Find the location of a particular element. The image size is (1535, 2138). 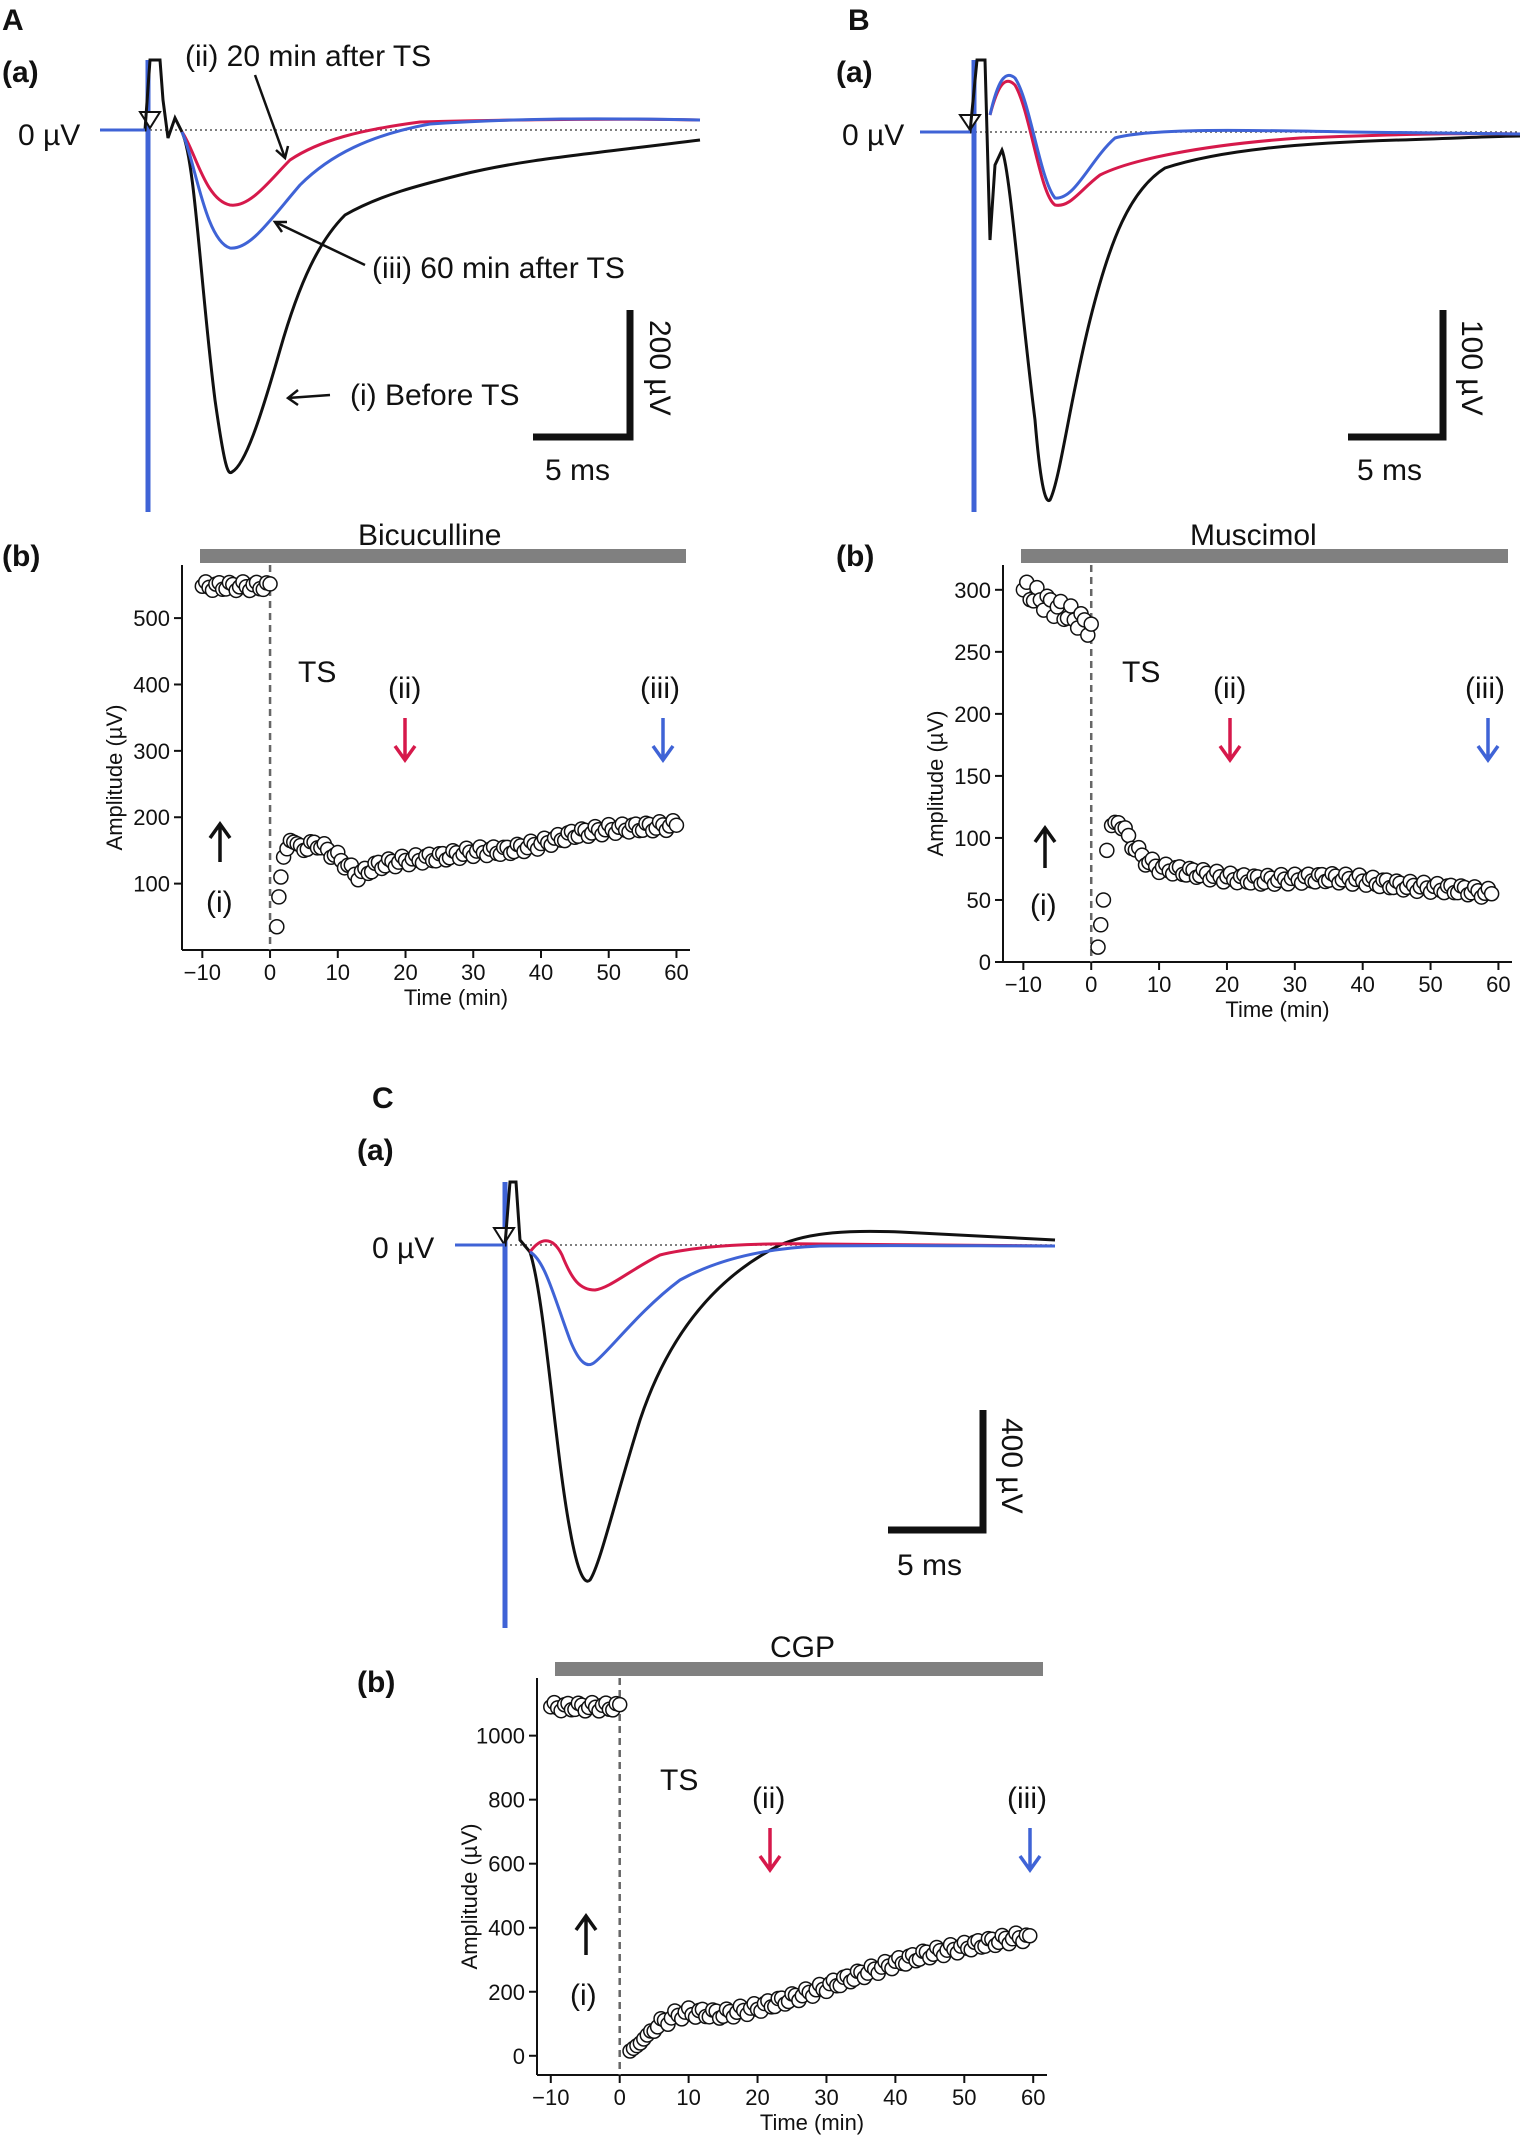

x-tick-label-b: 20 is located at coordinates (1227, 984).